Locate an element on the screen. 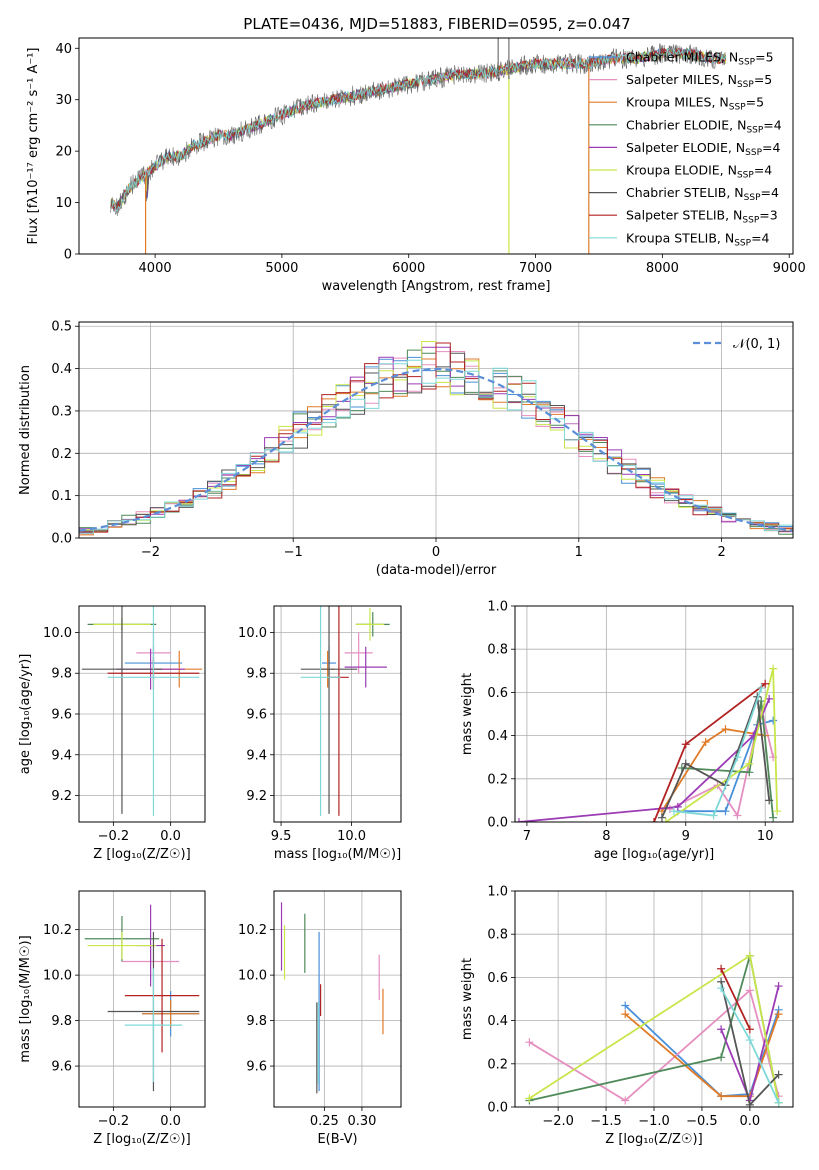  mass_vs_ebv-ytick-label: 10.2 is located at coordinates (252, 930).